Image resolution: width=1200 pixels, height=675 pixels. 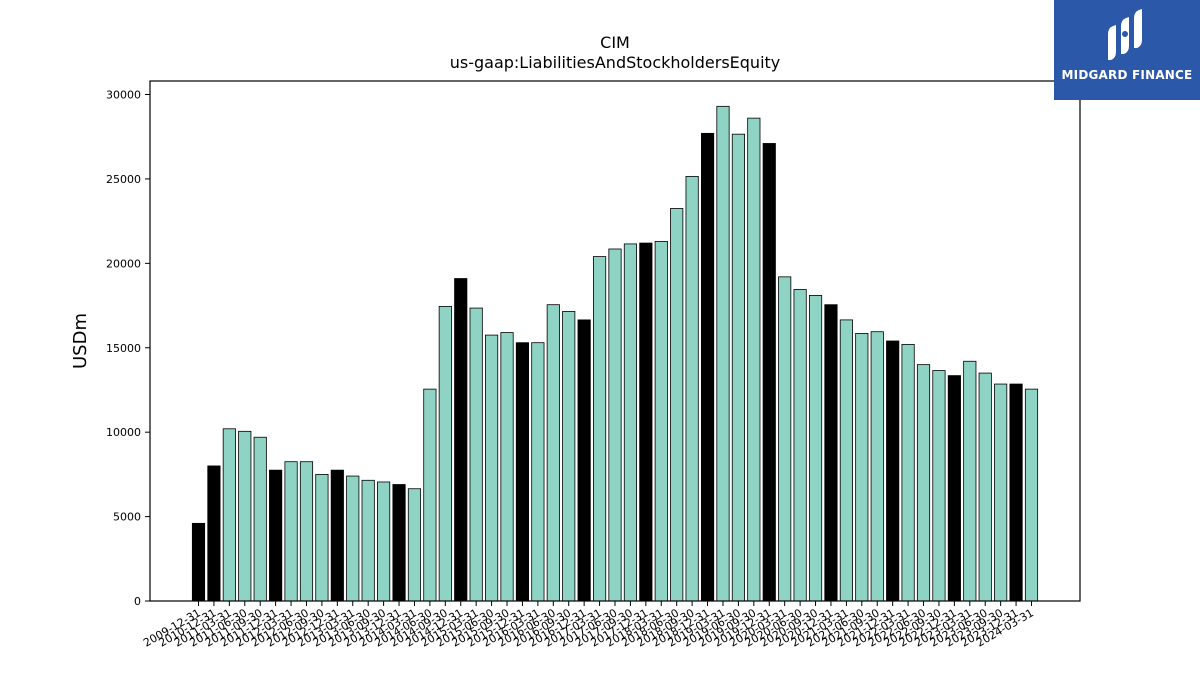 What do you see at coordinates (123, 432) in the screenshot?
I see `y-tick-label: 10000` at bounding box center [123, 432].